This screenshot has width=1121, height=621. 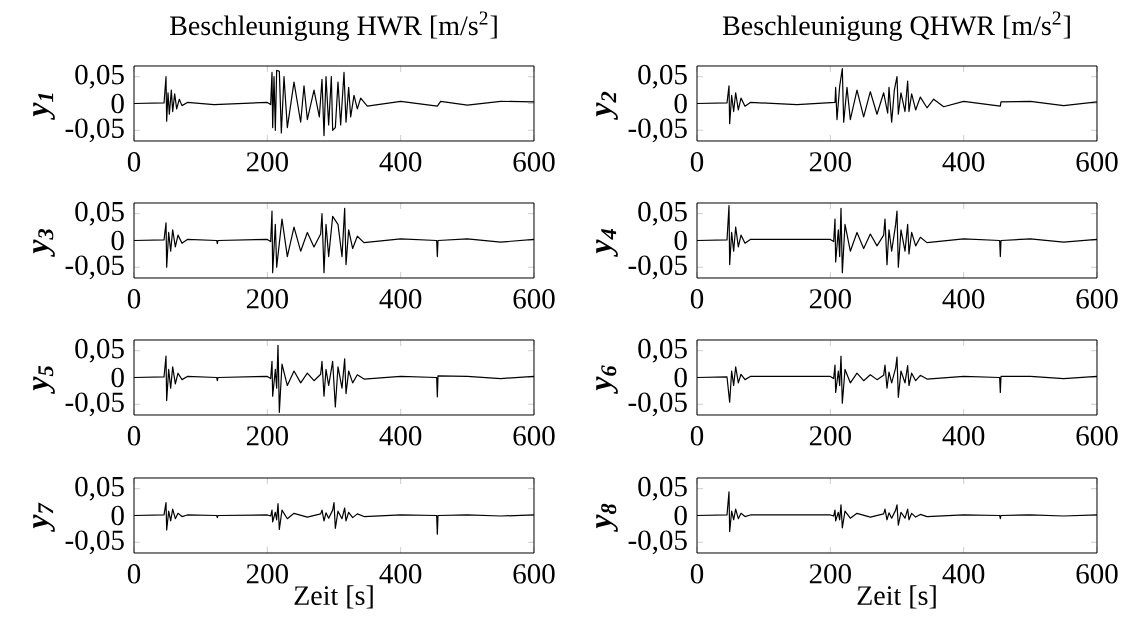 What do you see at coordinates (607, 242) in the screenshot?
I see `y-axis-title: y$_{4}$` at bounding box center [607, 242].